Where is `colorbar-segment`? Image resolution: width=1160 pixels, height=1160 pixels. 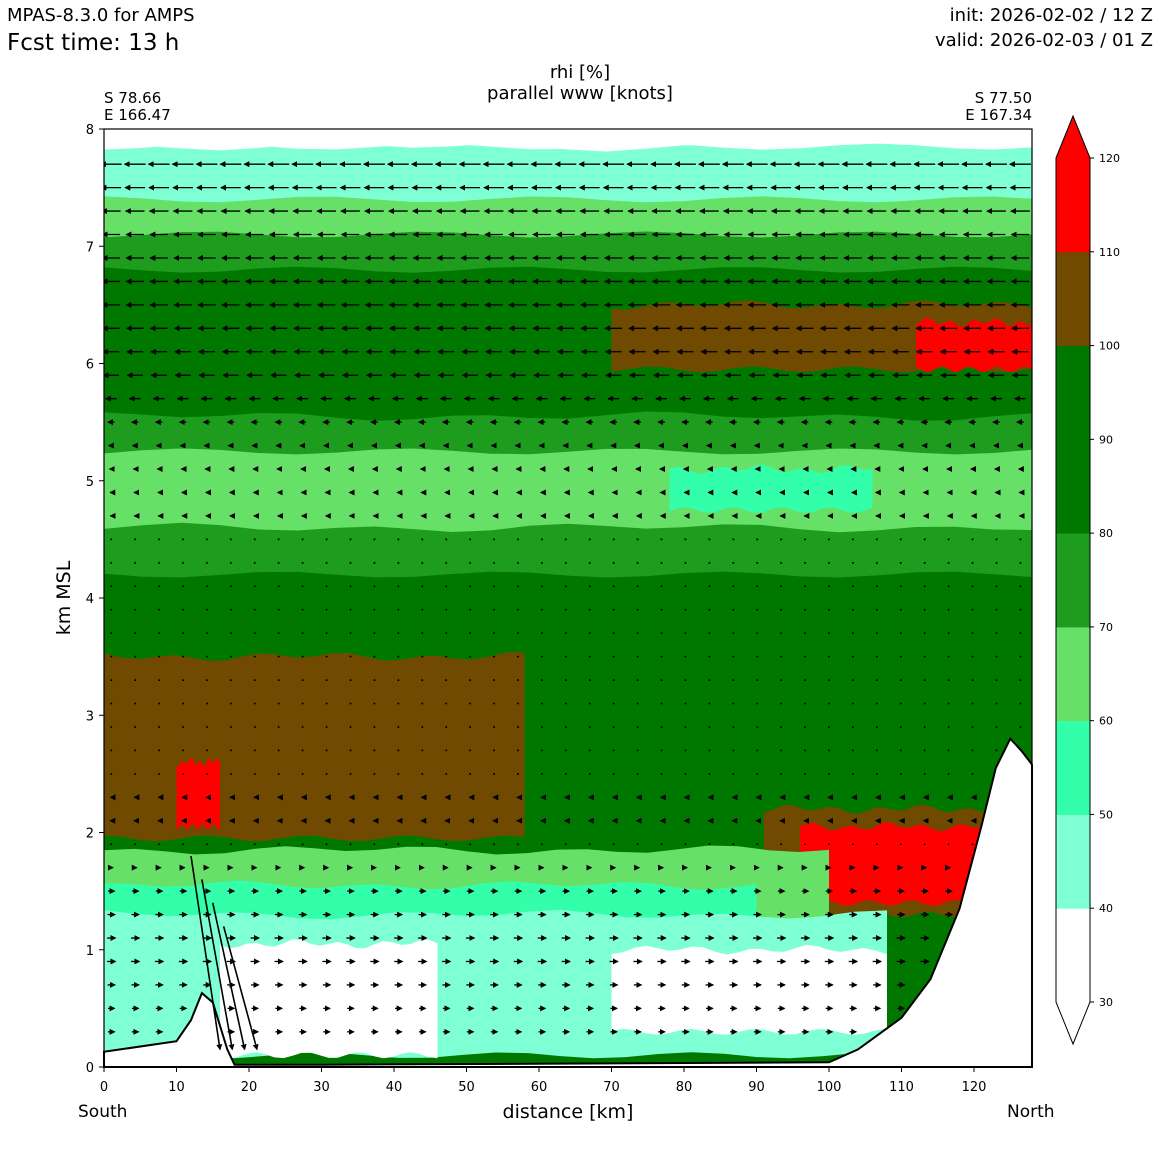
colorbar-segment is located at coordinates (1073, 580).